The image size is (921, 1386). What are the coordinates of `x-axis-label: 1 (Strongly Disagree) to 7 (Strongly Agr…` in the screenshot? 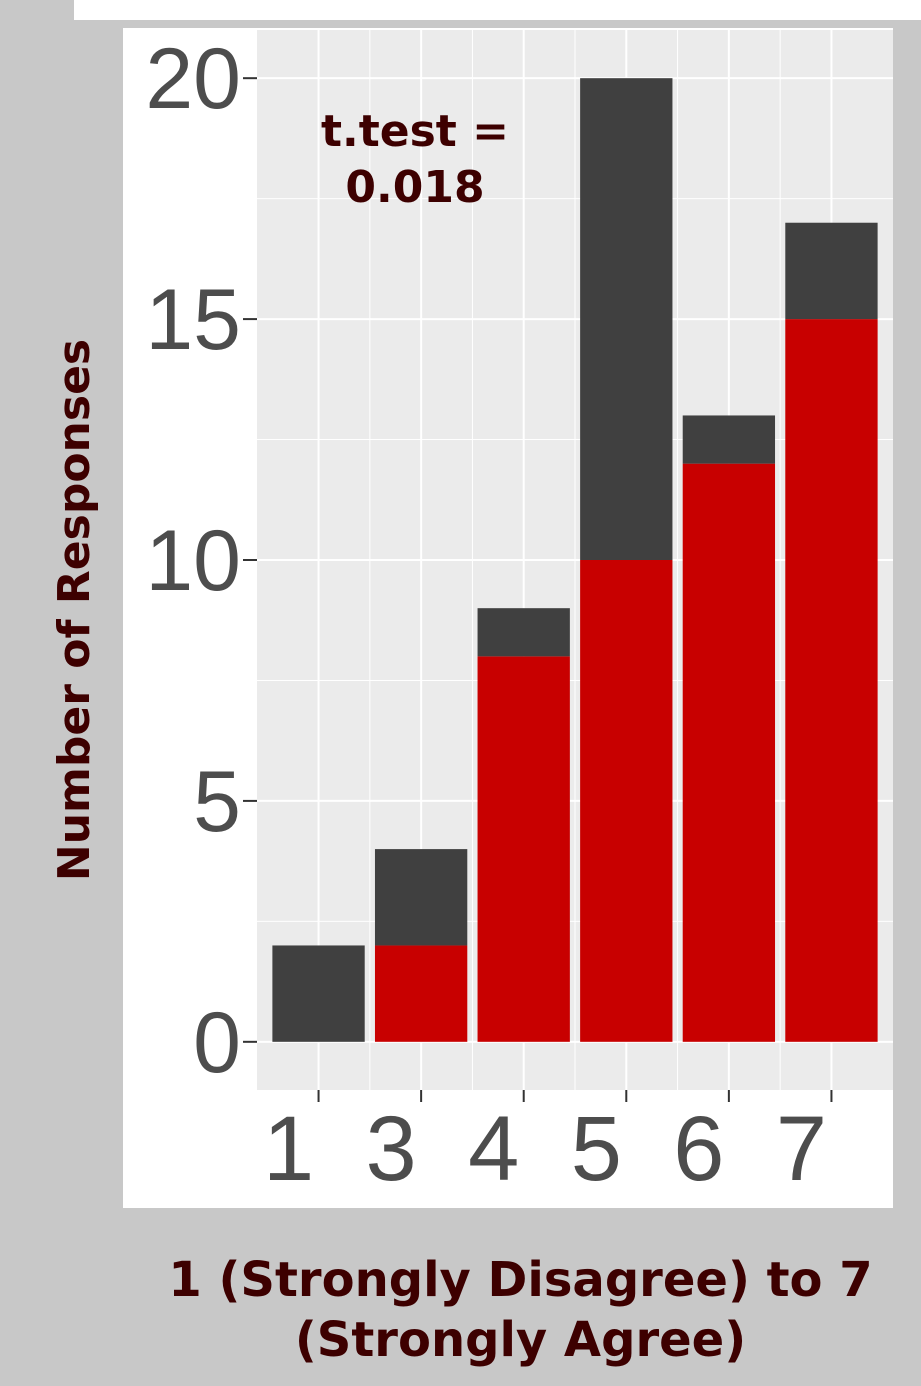 It's located at (520, 1310).